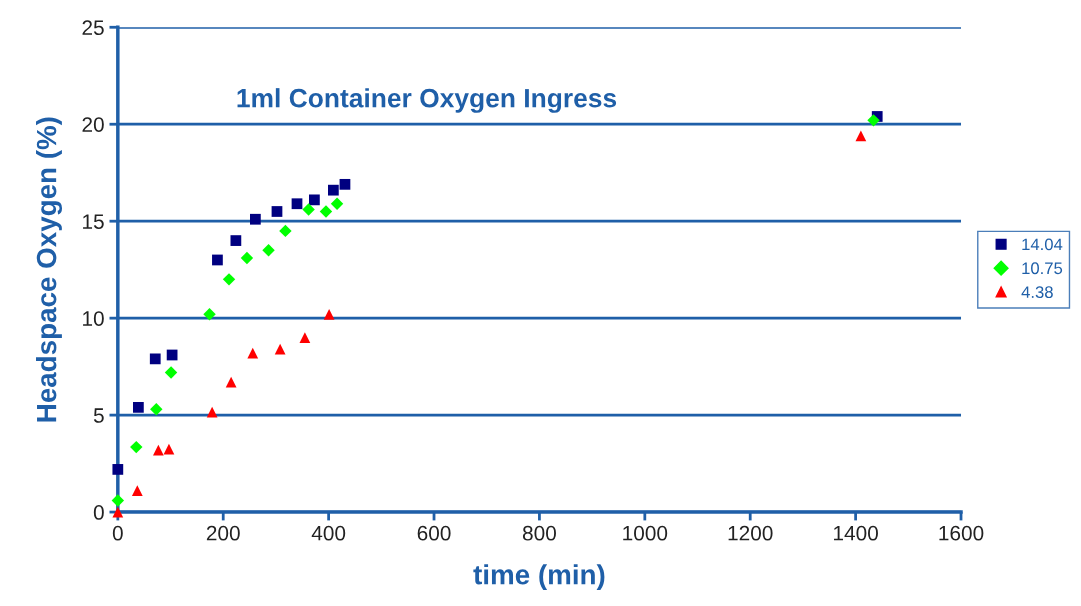 Image resolution: width=1081 pixels, height=606 pixels. I want to click on y-tick-label: 0, so click(98, 512).